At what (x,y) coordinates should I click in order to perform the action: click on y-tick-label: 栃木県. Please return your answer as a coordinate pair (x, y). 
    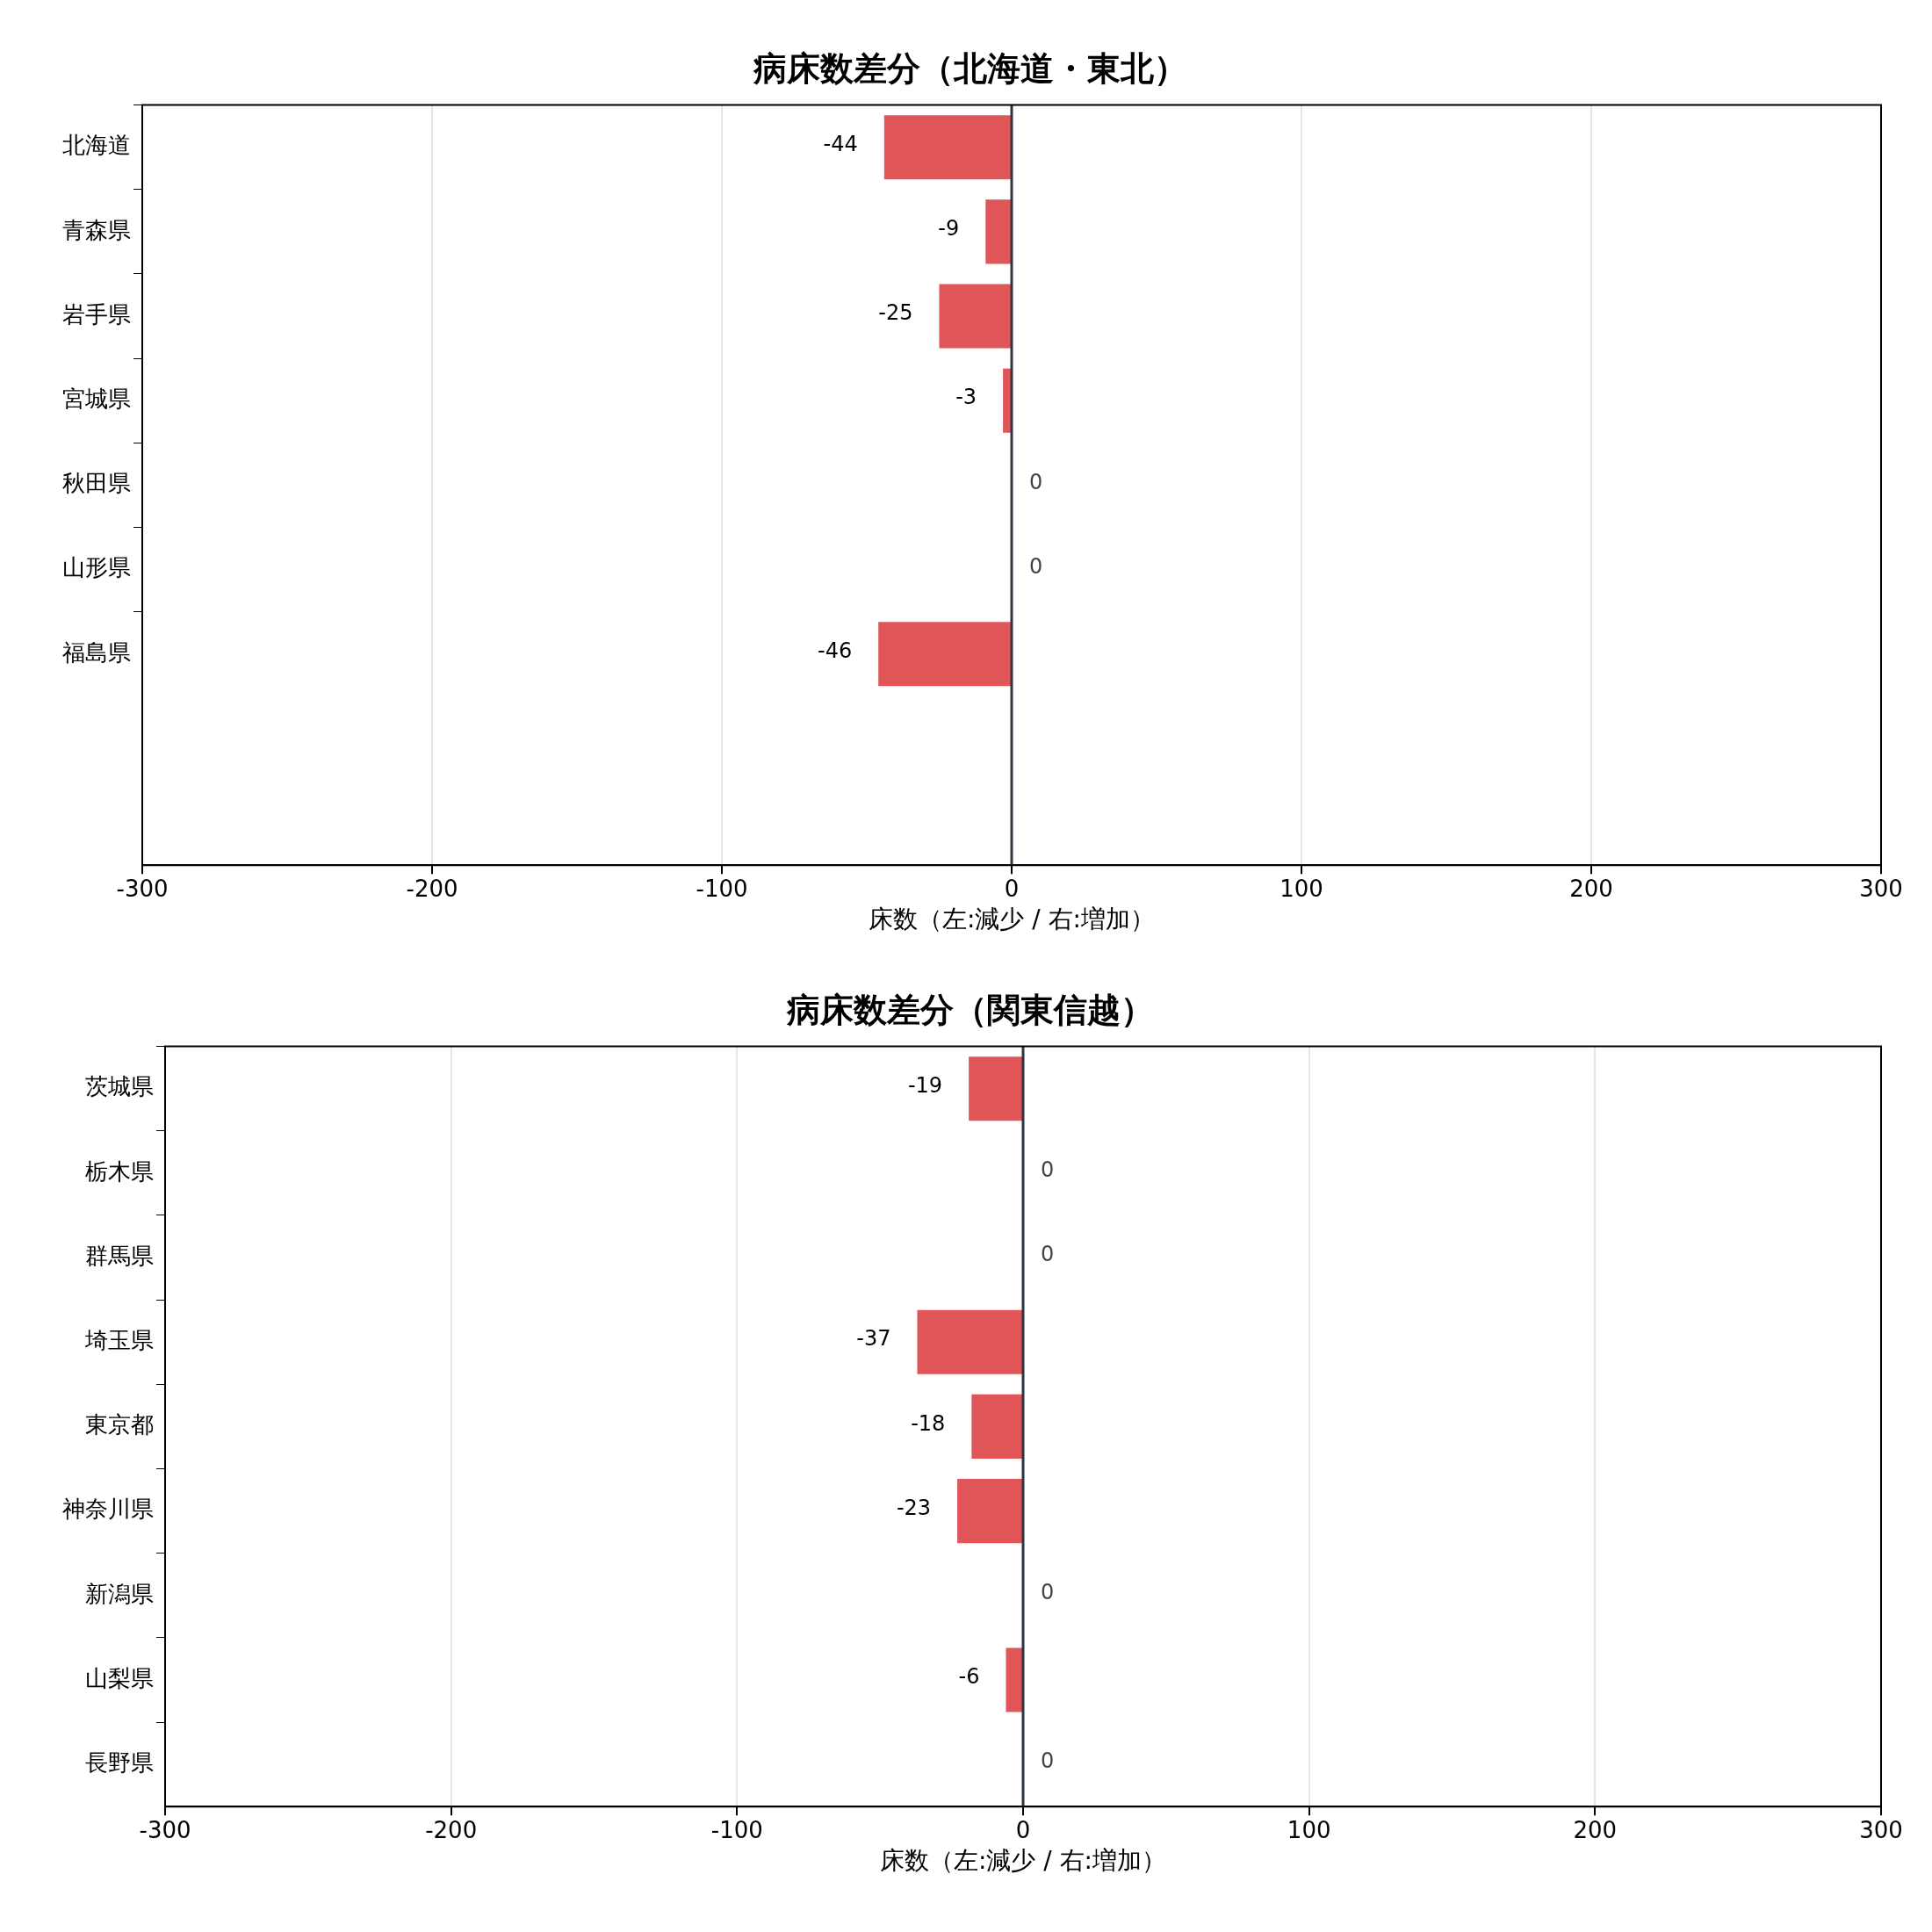
    Looking at the image, I should click on (120, 1171).